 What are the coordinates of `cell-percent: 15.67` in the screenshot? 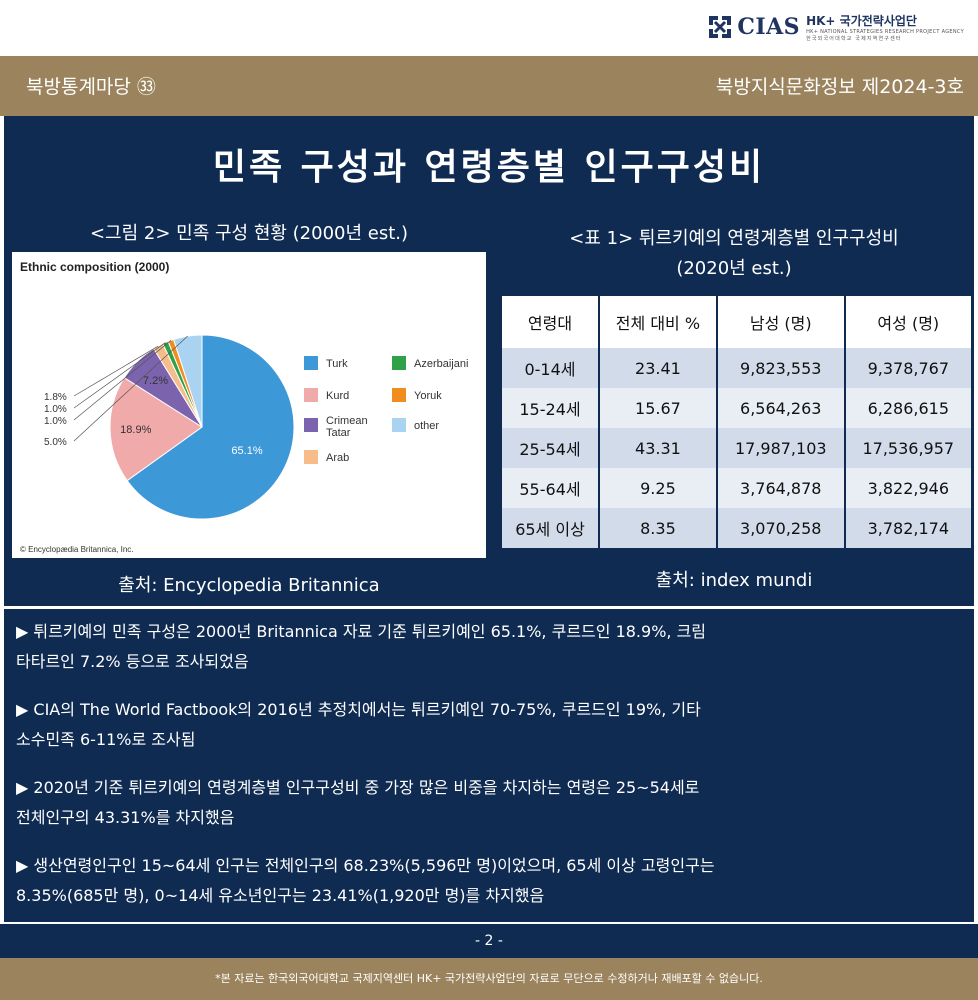 It's located at (658, 408).